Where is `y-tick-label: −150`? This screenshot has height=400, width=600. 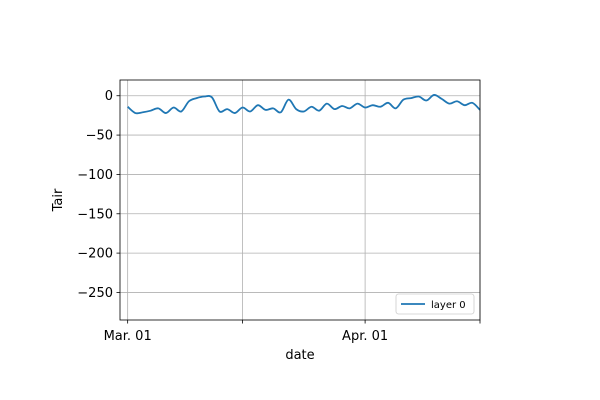
y-tick-label: −150 is located at coordinates (95, 214).